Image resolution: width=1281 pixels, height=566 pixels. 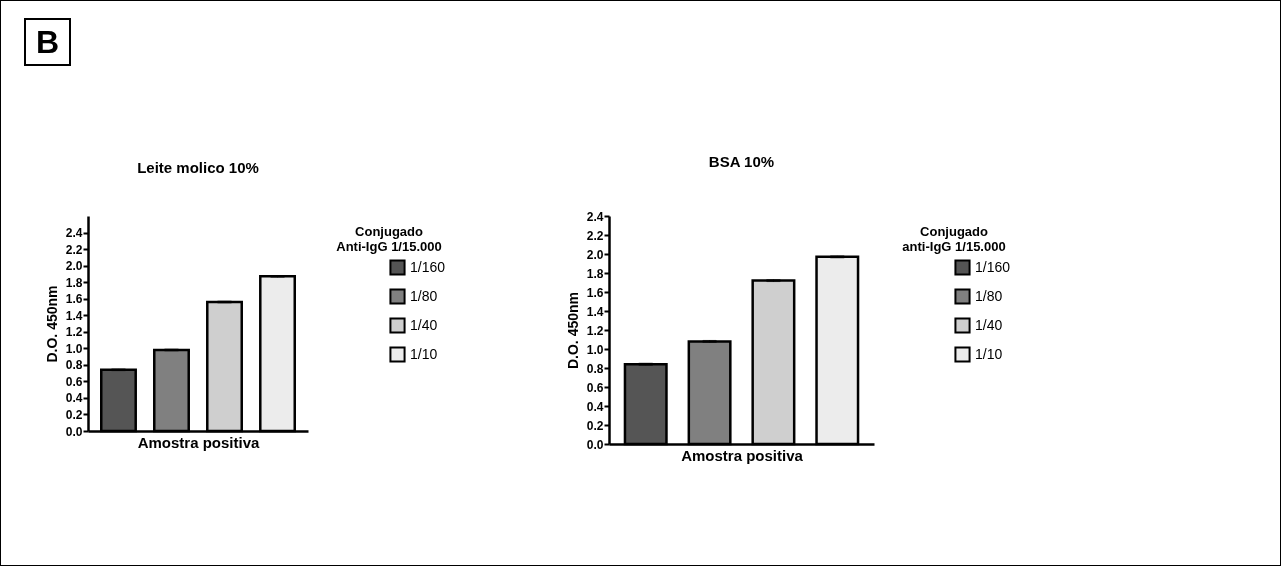 I want to click on chart-title: BSA 10%, so click(x=741, y=161).